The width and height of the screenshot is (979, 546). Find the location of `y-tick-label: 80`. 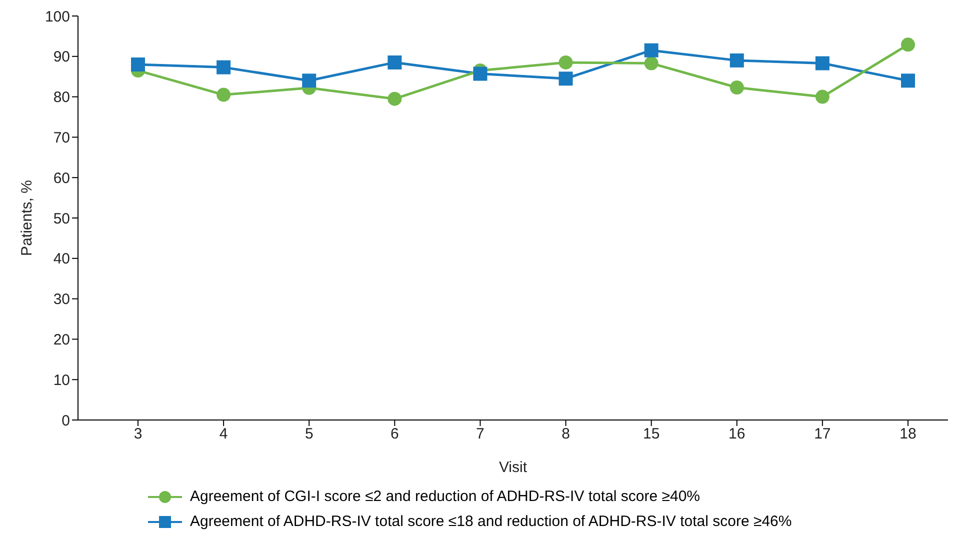

y-tick-label: 80 is located at coordinates (61, 97).